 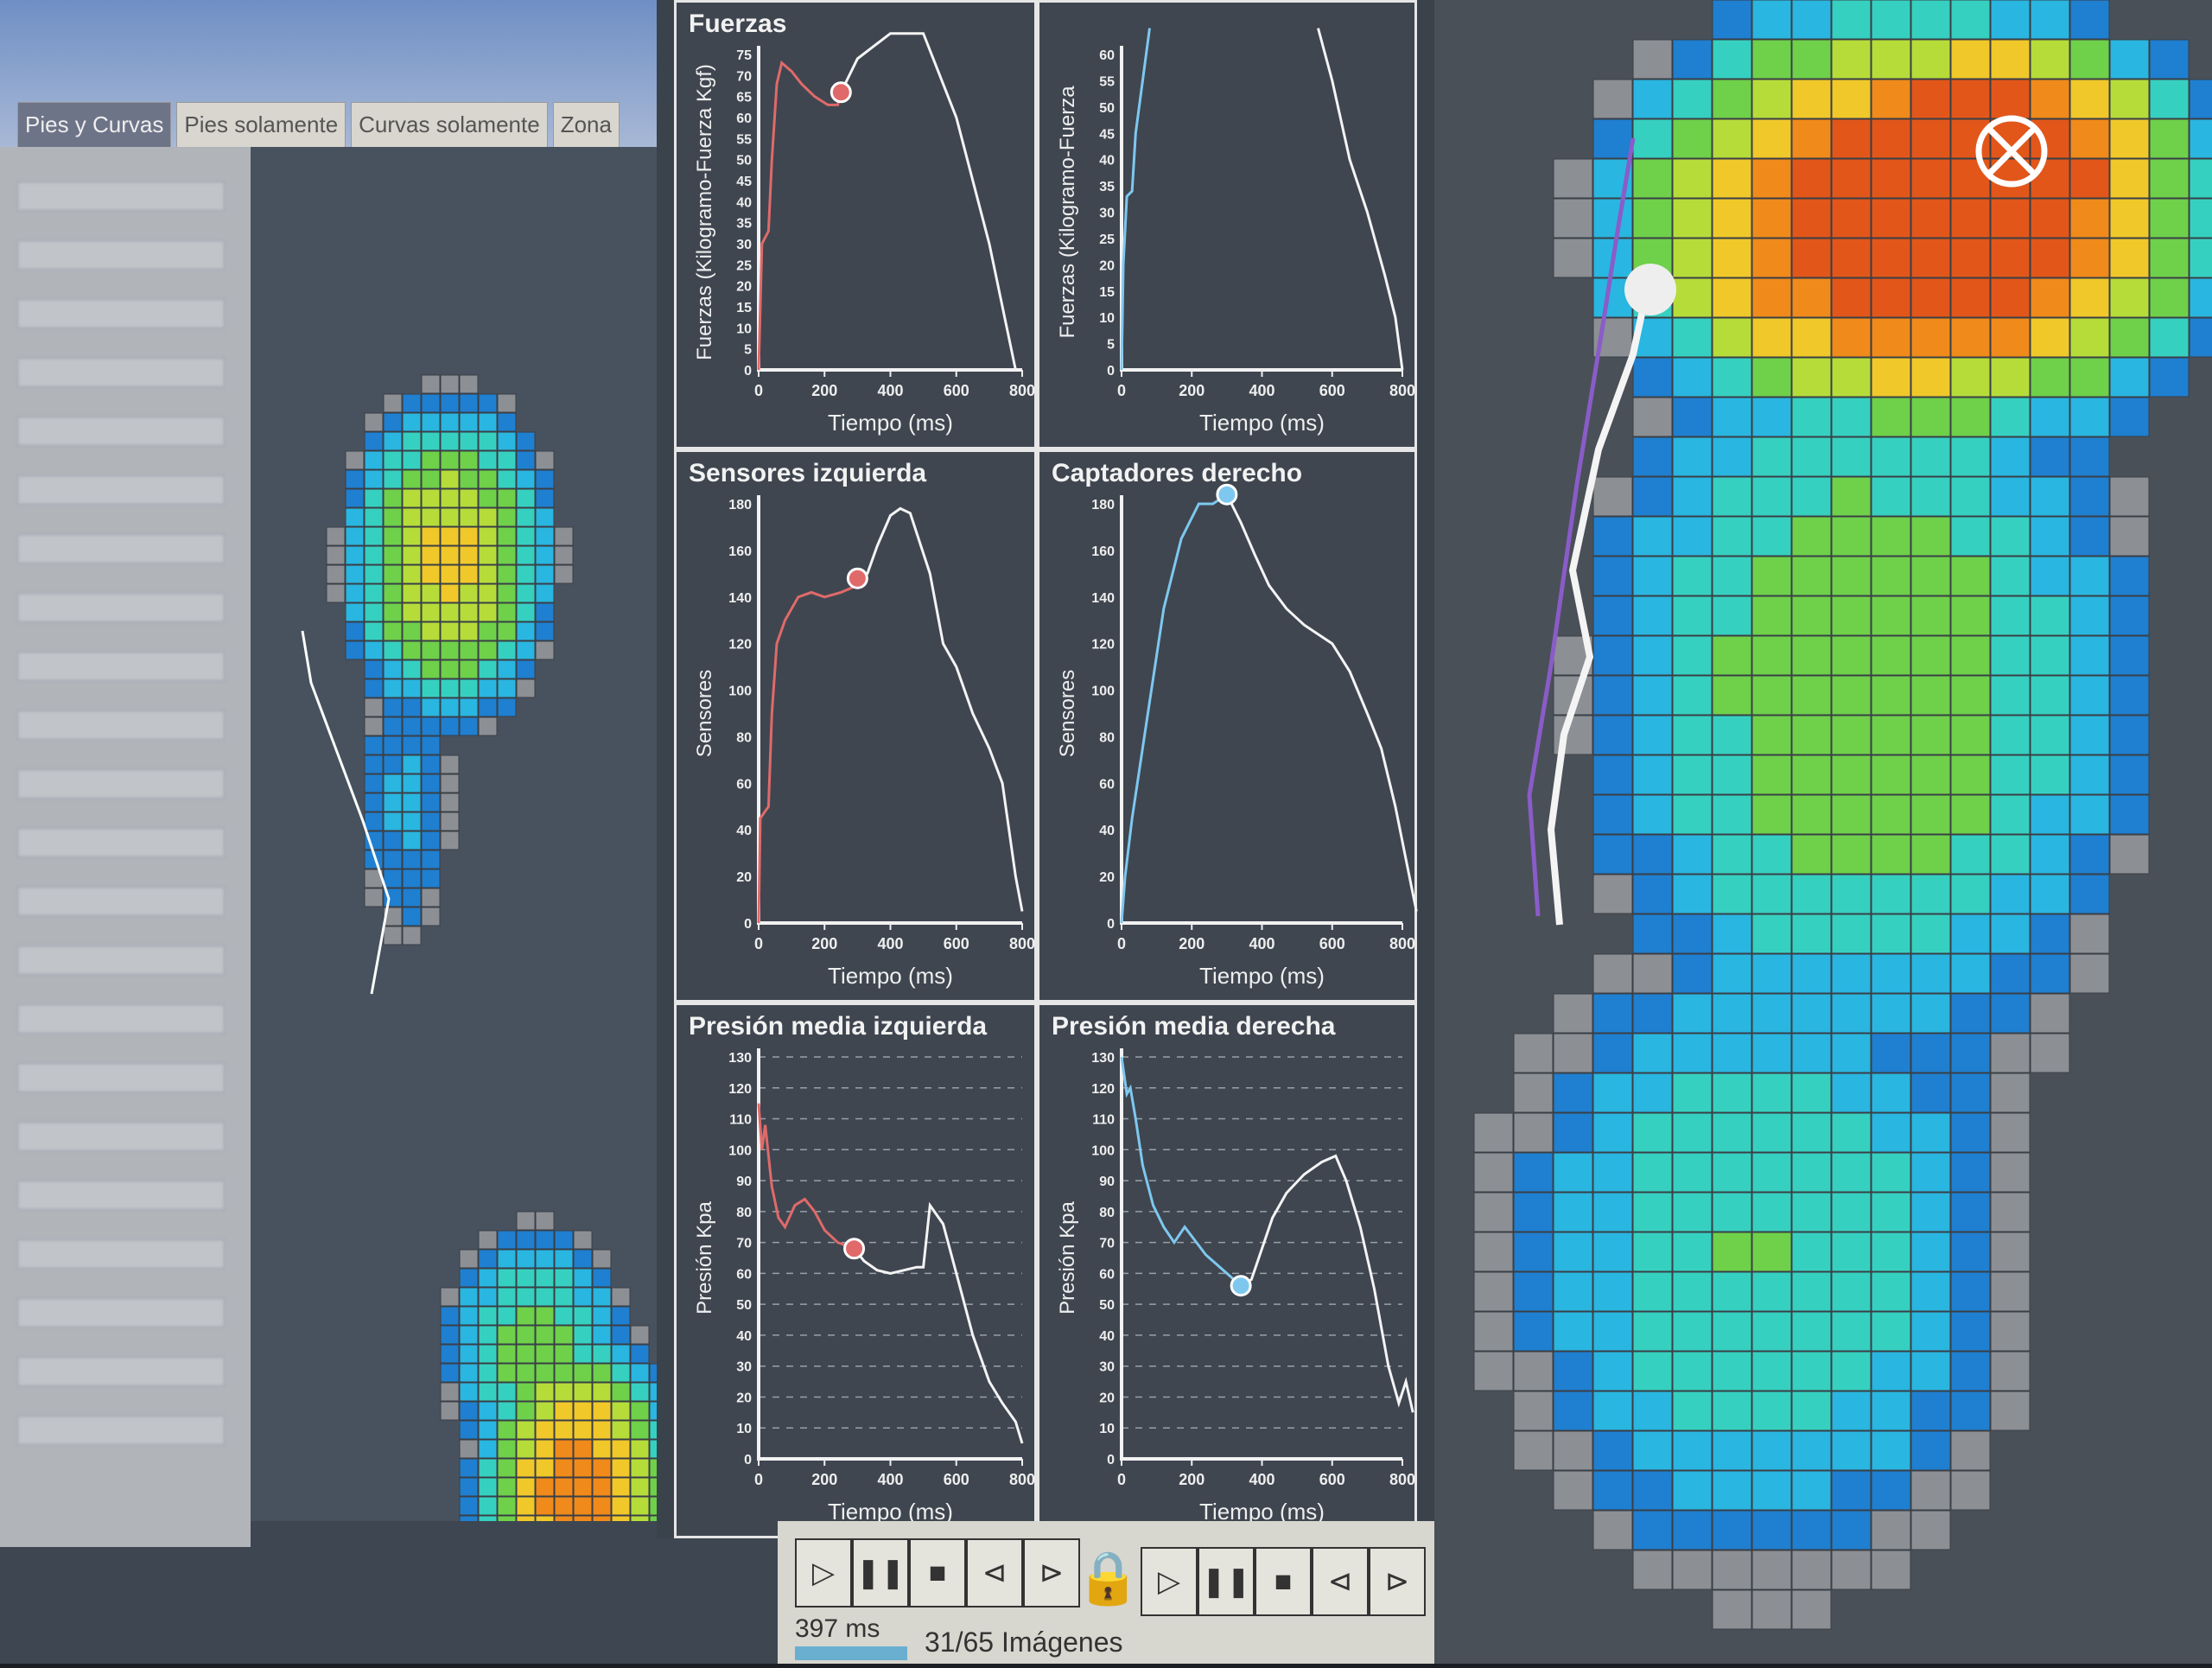 What do you see at coordinates (956, 1479) in the screenshot?
I see `x-tick-label: 600` at bounding box center [956, 1479].